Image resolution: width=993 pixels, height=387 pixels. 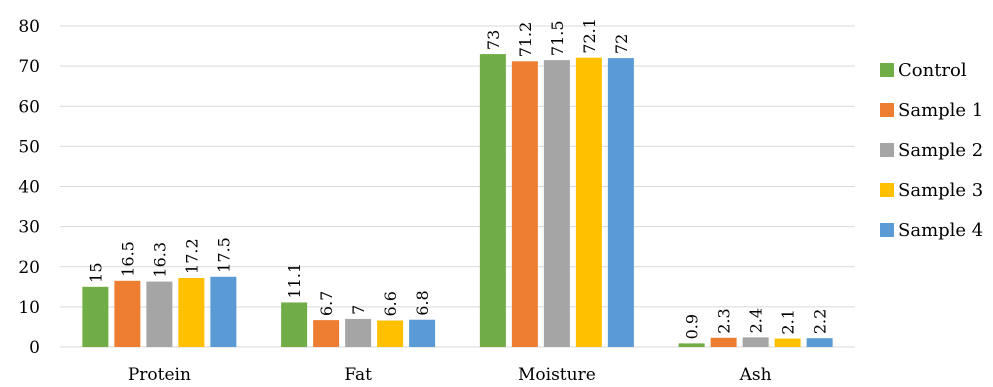 I want to click on legend-label: Sample 1, so click(x=940, y=110).